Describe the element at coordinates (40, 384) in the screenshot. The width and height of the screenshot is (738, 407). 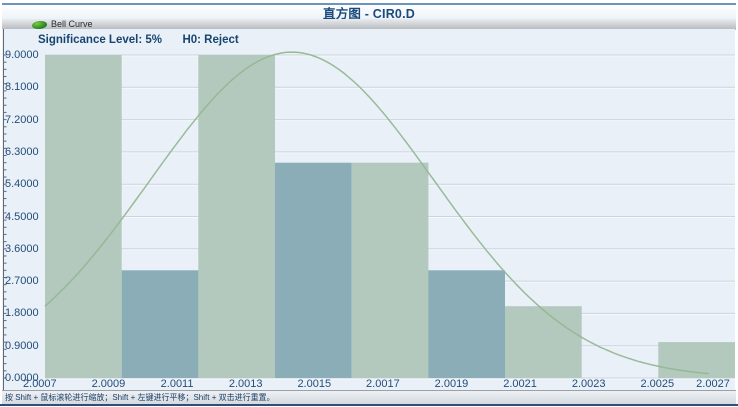
I see `x-axis-tick-label: 2.0007` at that location.